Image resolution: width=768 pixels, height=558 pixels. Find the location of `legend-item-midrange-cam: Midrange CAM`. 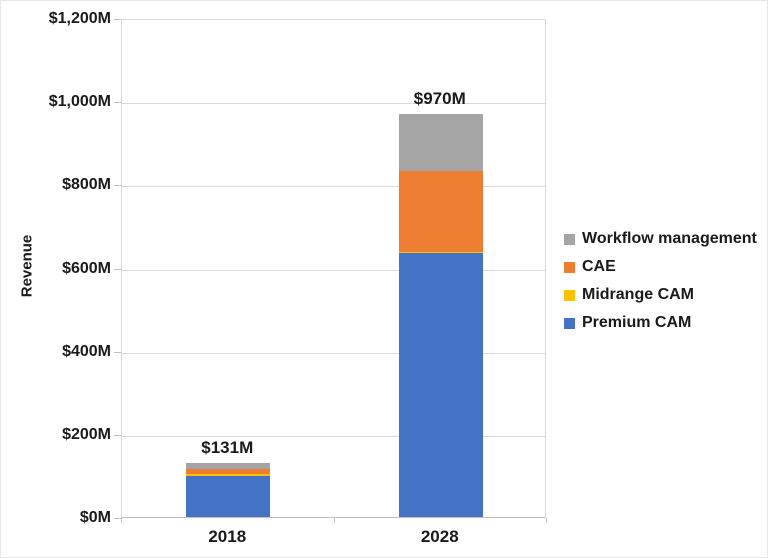

legend-item-midrange-cam: Midrange CAM is located at coordinates (660, 295).